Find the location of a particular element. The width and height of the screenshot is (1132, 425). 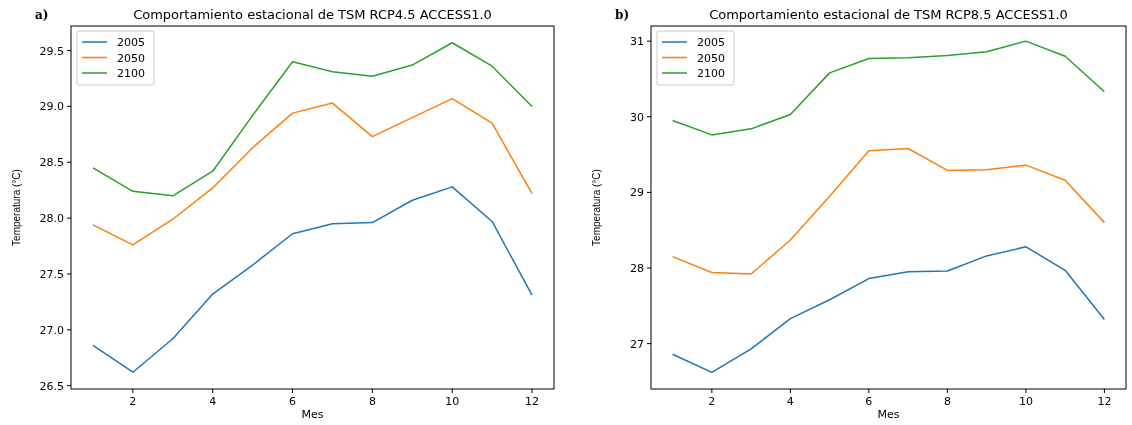

y-tick-label: 29 is located at coordinates (637, 193).